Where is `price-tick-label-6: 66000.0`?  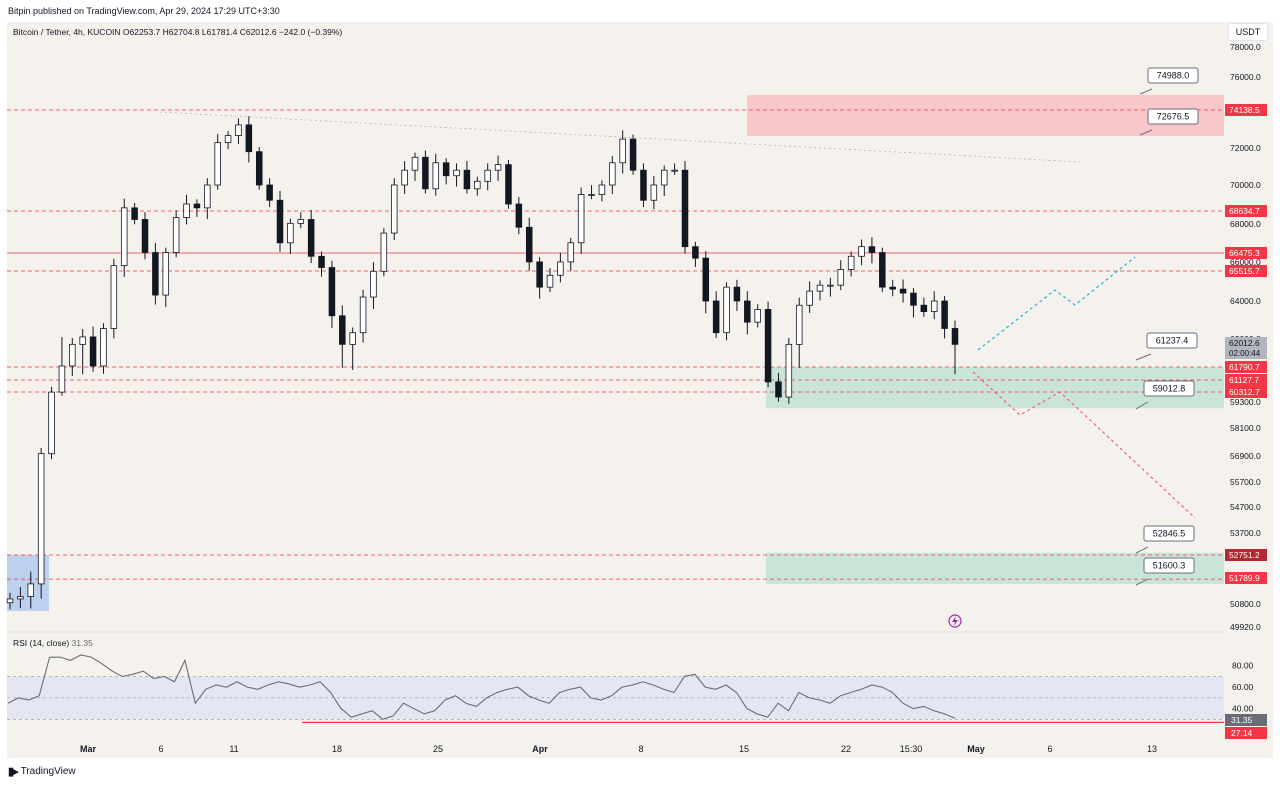
price-tick-label-6: 66000.0 is located at coordinates (1245, 262).